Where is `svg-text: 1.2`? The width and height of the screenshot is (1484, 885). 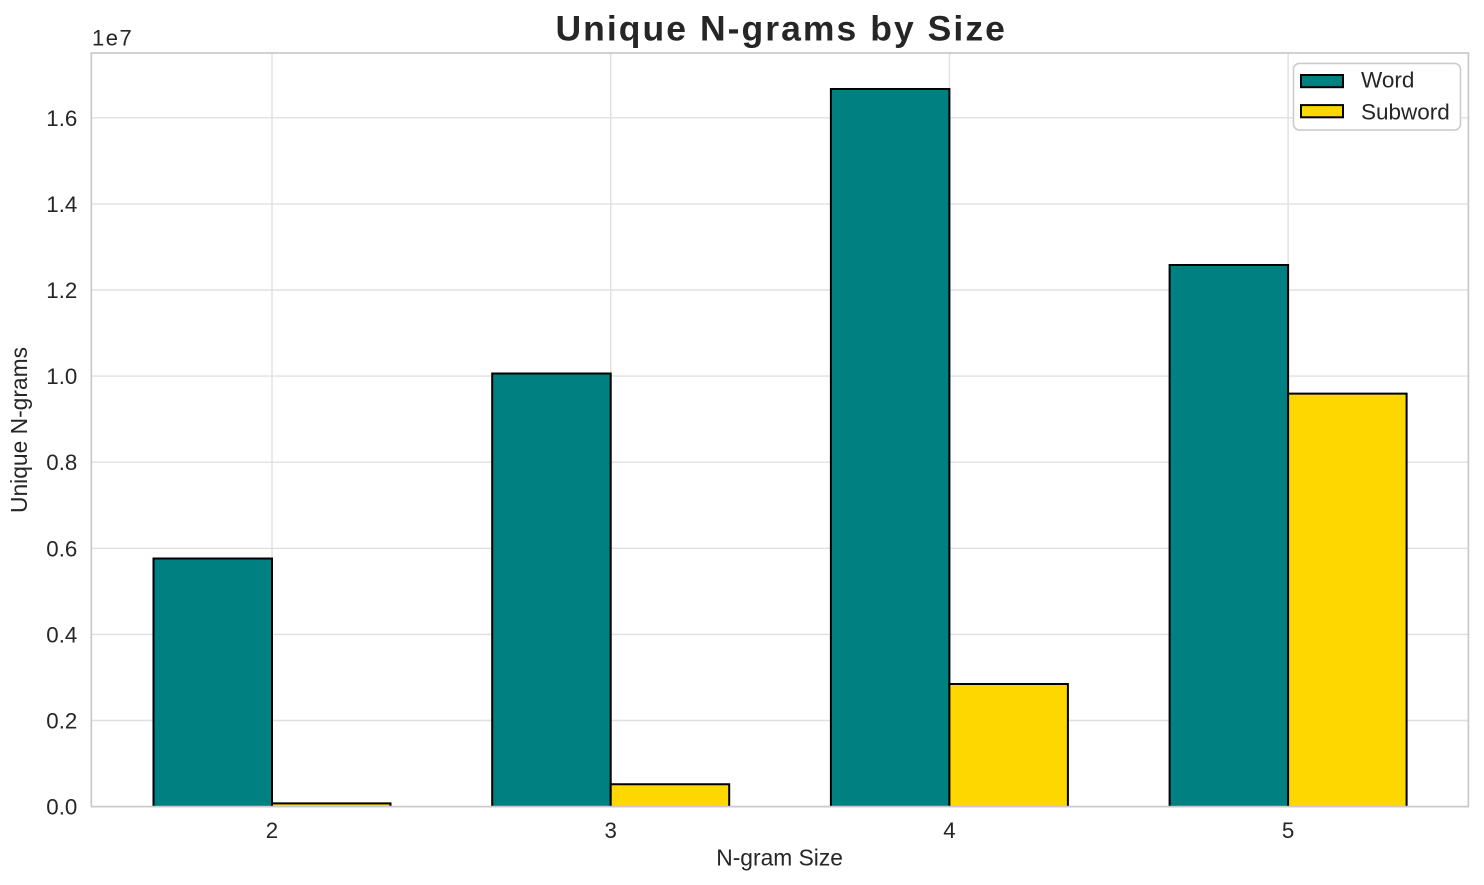 svg-text: 1.2 is located at coordinates (61, 290).